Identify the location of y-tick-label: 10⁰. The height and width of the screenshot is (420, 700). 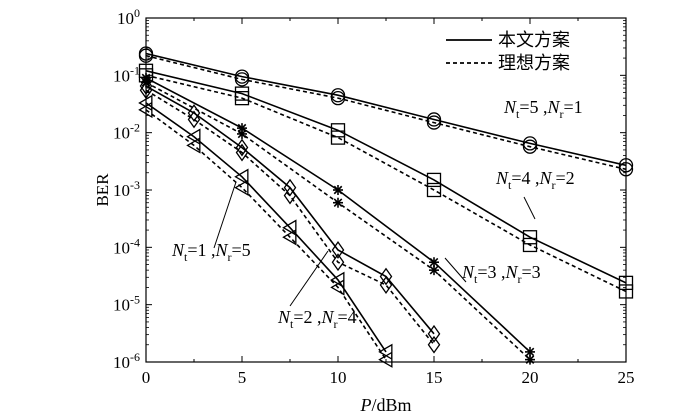
(128, 17).